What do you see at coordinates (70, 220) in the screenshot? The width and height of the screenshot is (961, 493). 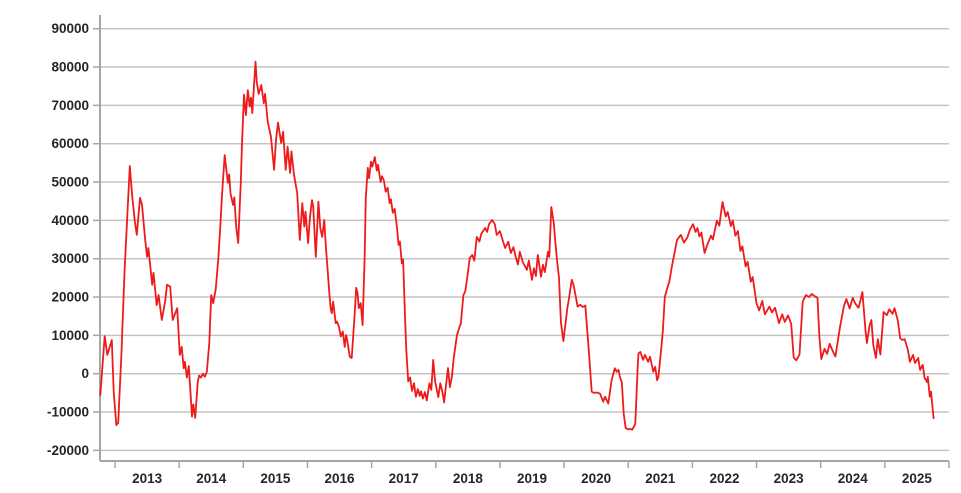 I see `y-axis-label: 40000` at bounding box center [70, 220].